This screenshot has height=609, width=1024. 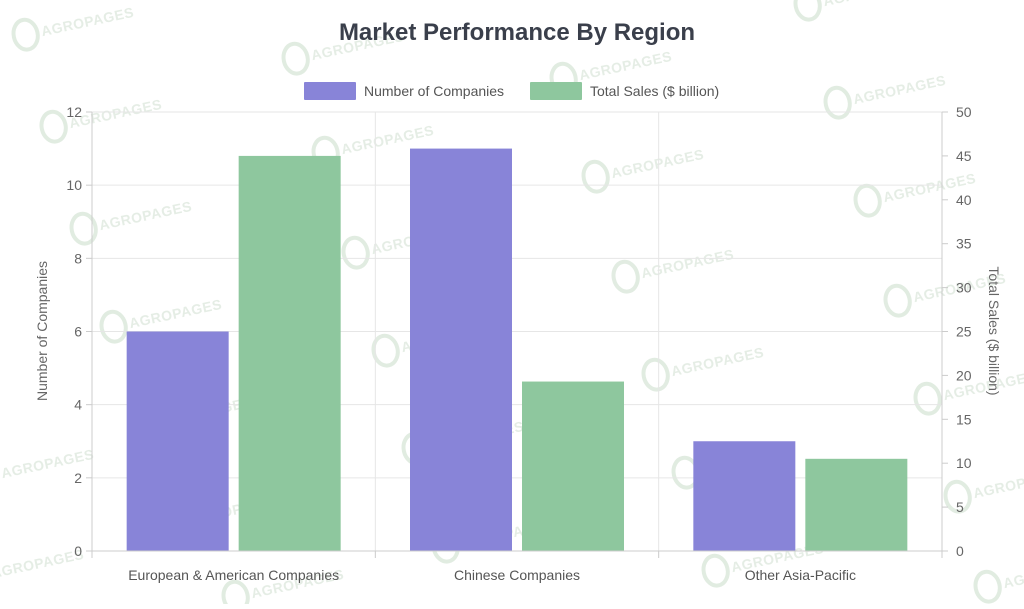 What do you see at coordinates (434, 91) in the screenshot?
I see `legend-label-companies: Number of Companies` at bounding box center [434, 91].